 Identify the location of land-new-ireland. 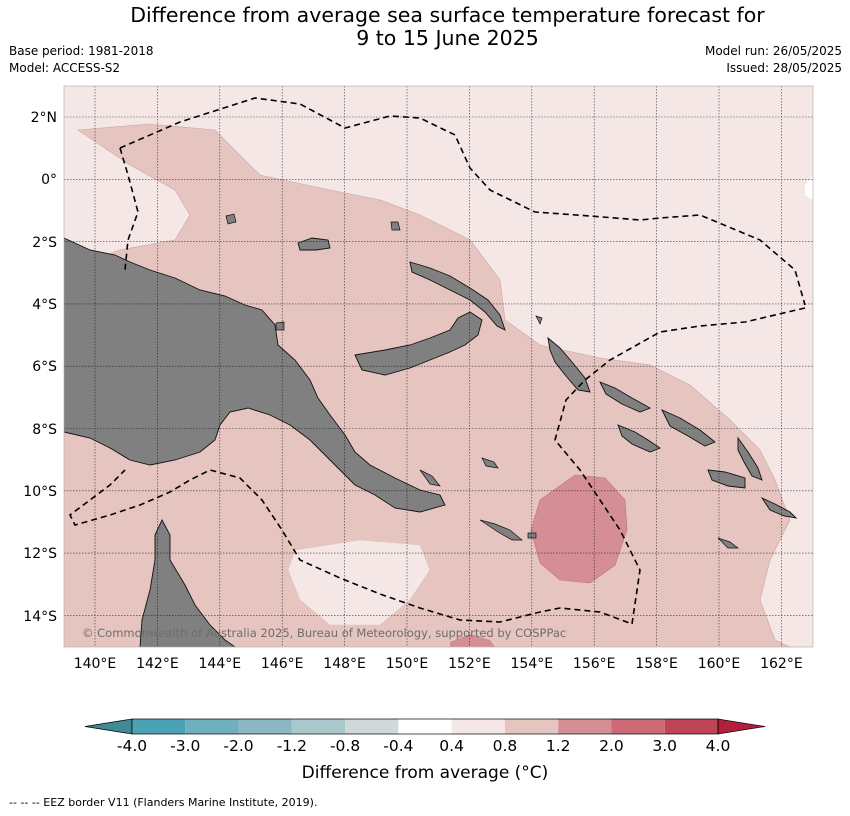
(457, 296).